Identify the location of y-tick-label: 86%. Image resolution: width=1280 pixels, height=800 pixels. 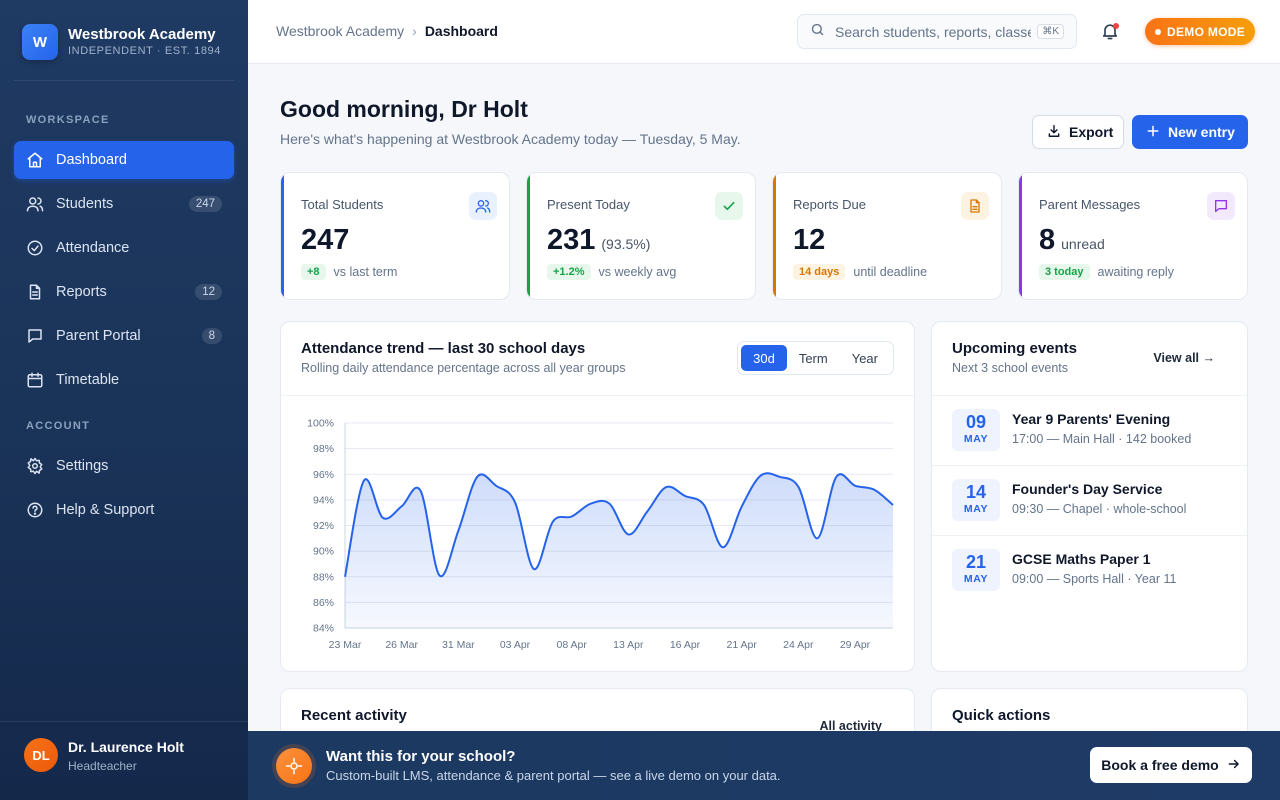
(323, 603).